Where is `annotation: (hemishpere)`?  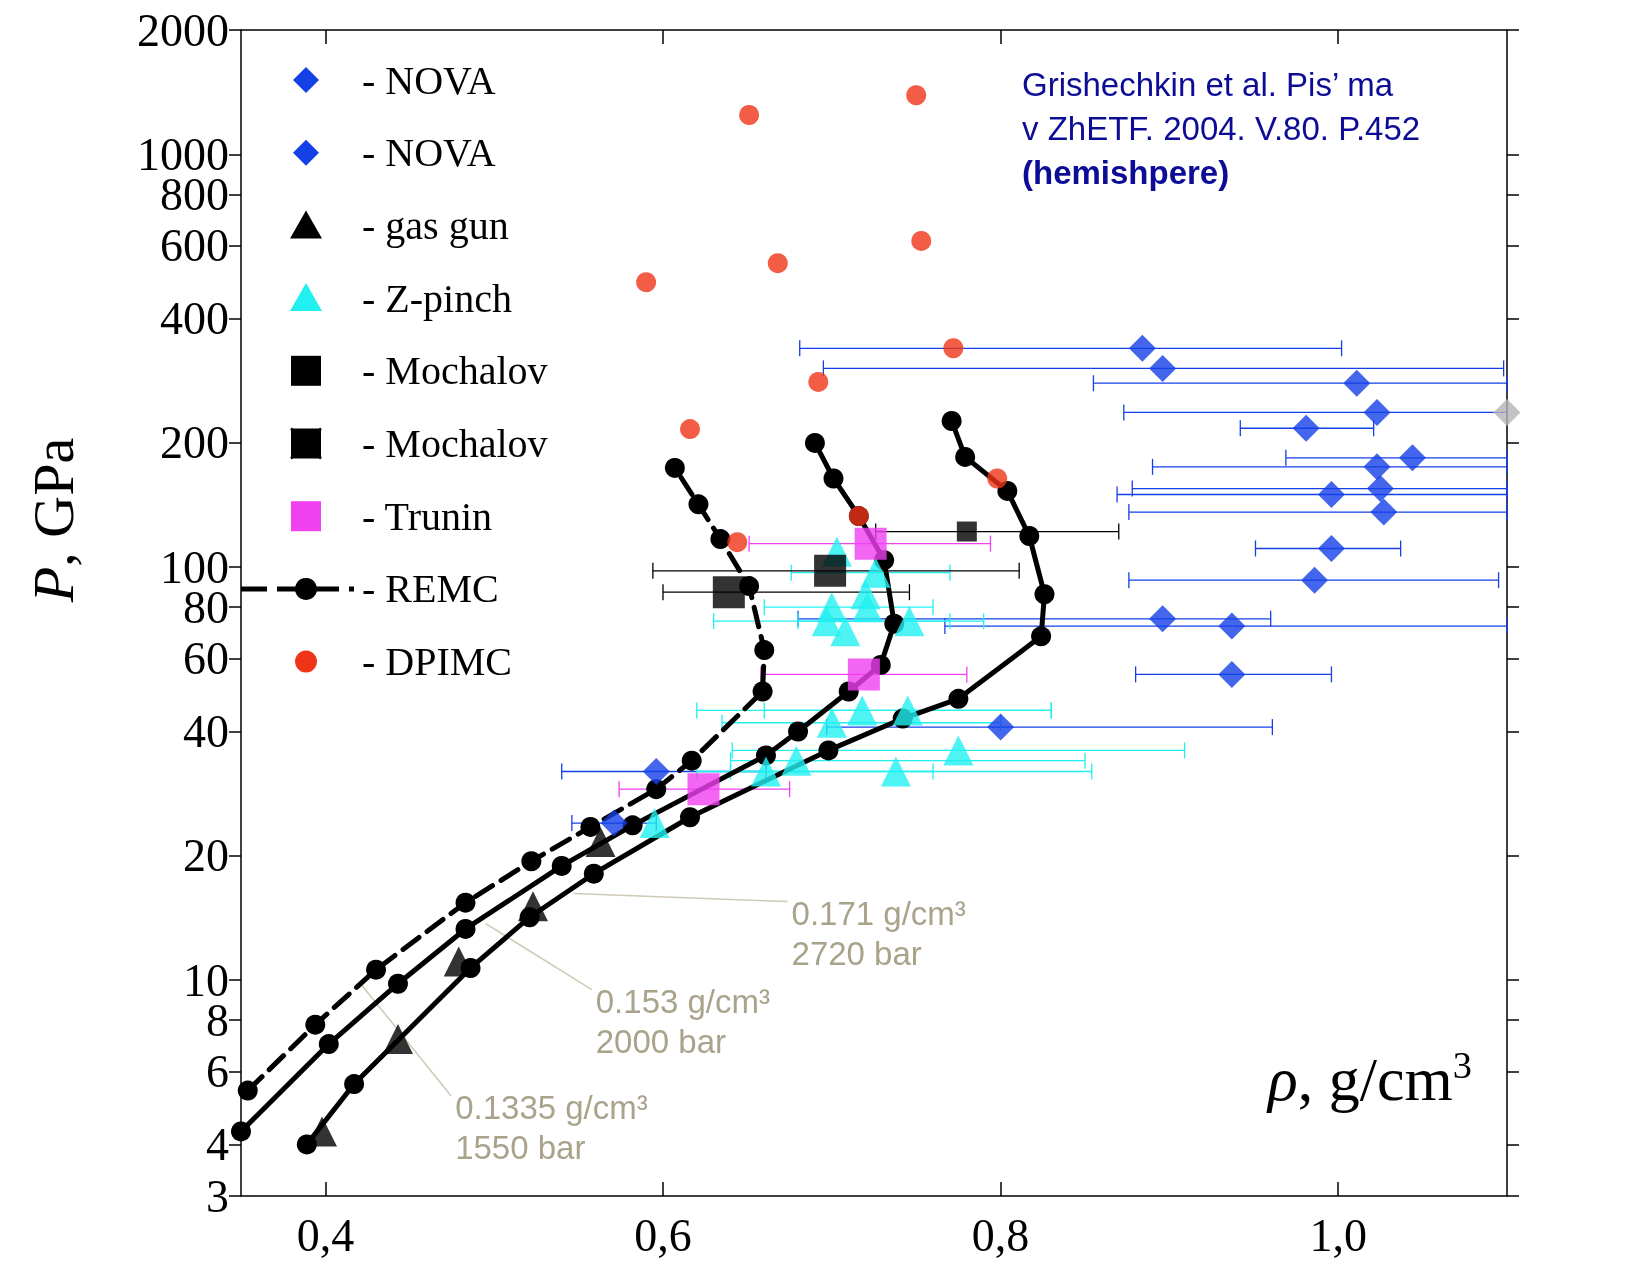 annotation: (hemishpere) is located at coordinates (1126, 172).